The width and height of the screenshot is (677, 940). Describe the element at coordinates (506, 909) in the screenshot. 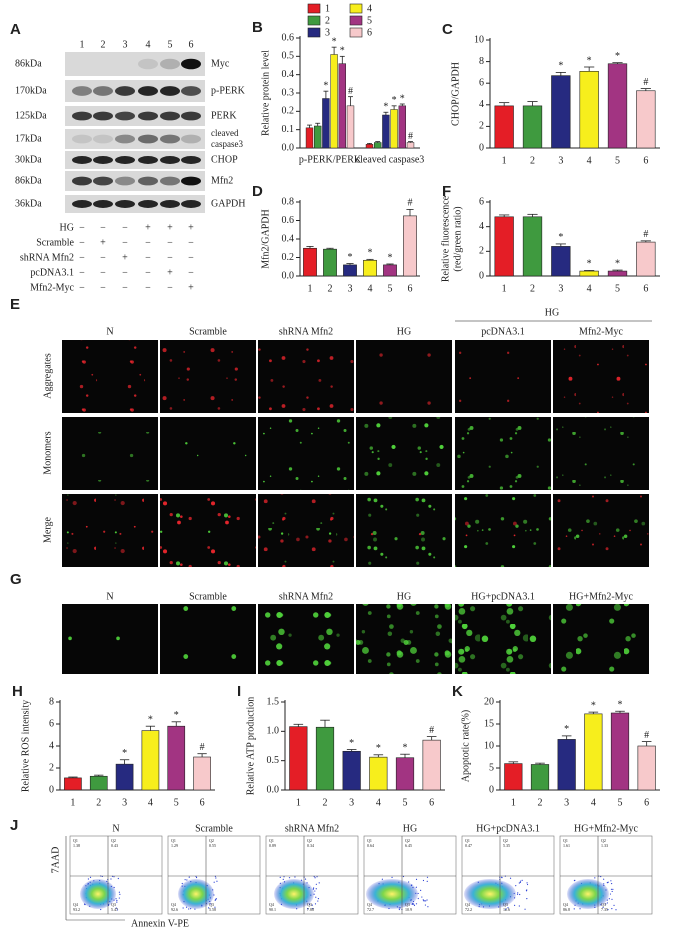

I see `quadrant-value: 12.6` at that location.